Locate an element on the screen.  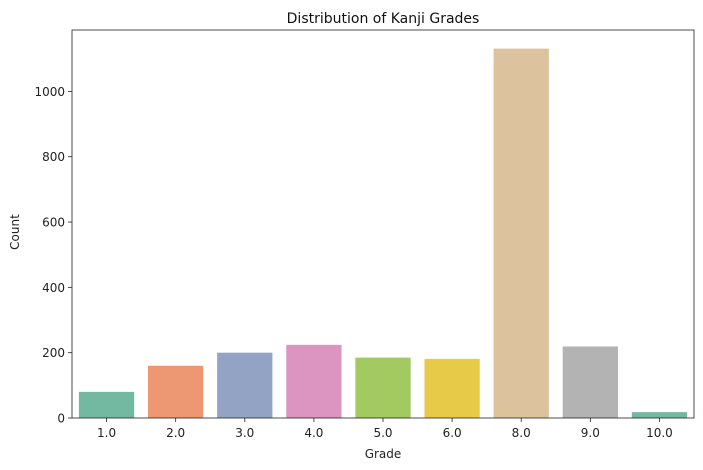
y-tick-label: 400 is located at coordinates (53, 288).